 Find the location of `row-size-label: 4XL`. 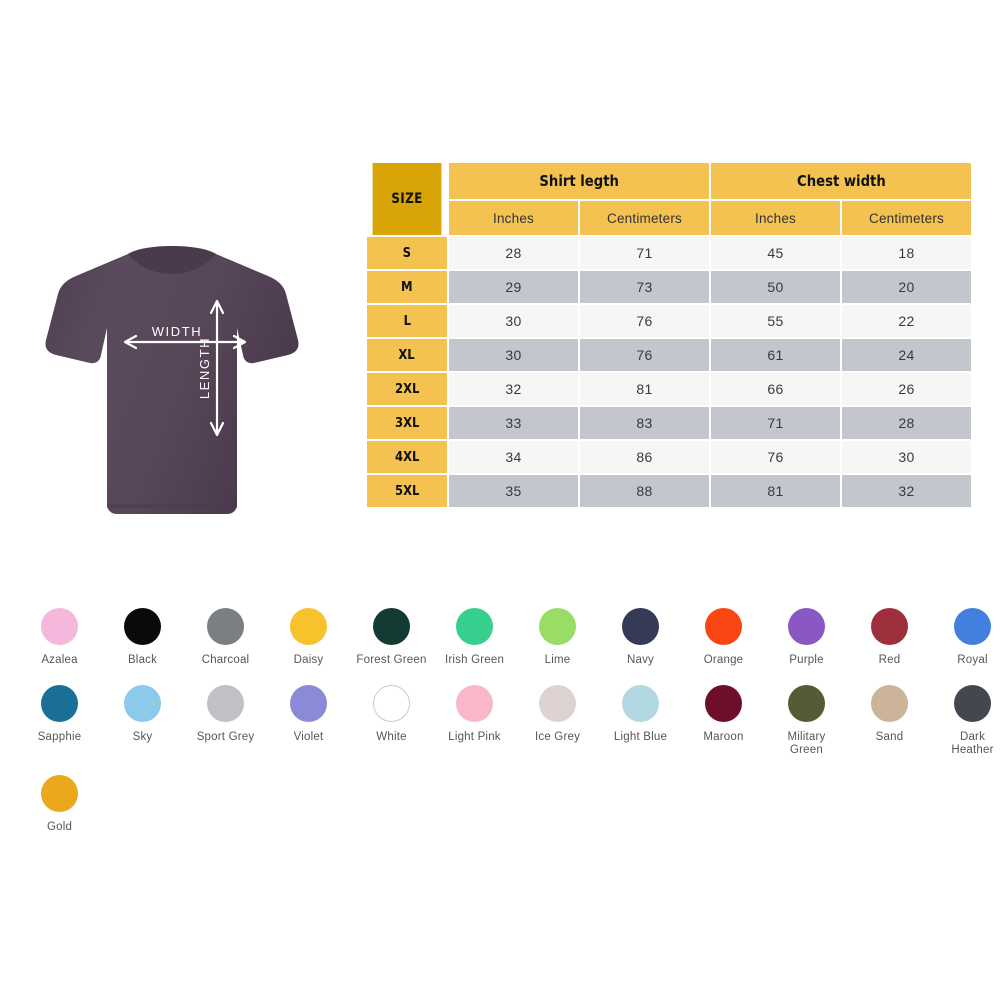

row-size-label: 4XL is located at coordinates (407, 457).